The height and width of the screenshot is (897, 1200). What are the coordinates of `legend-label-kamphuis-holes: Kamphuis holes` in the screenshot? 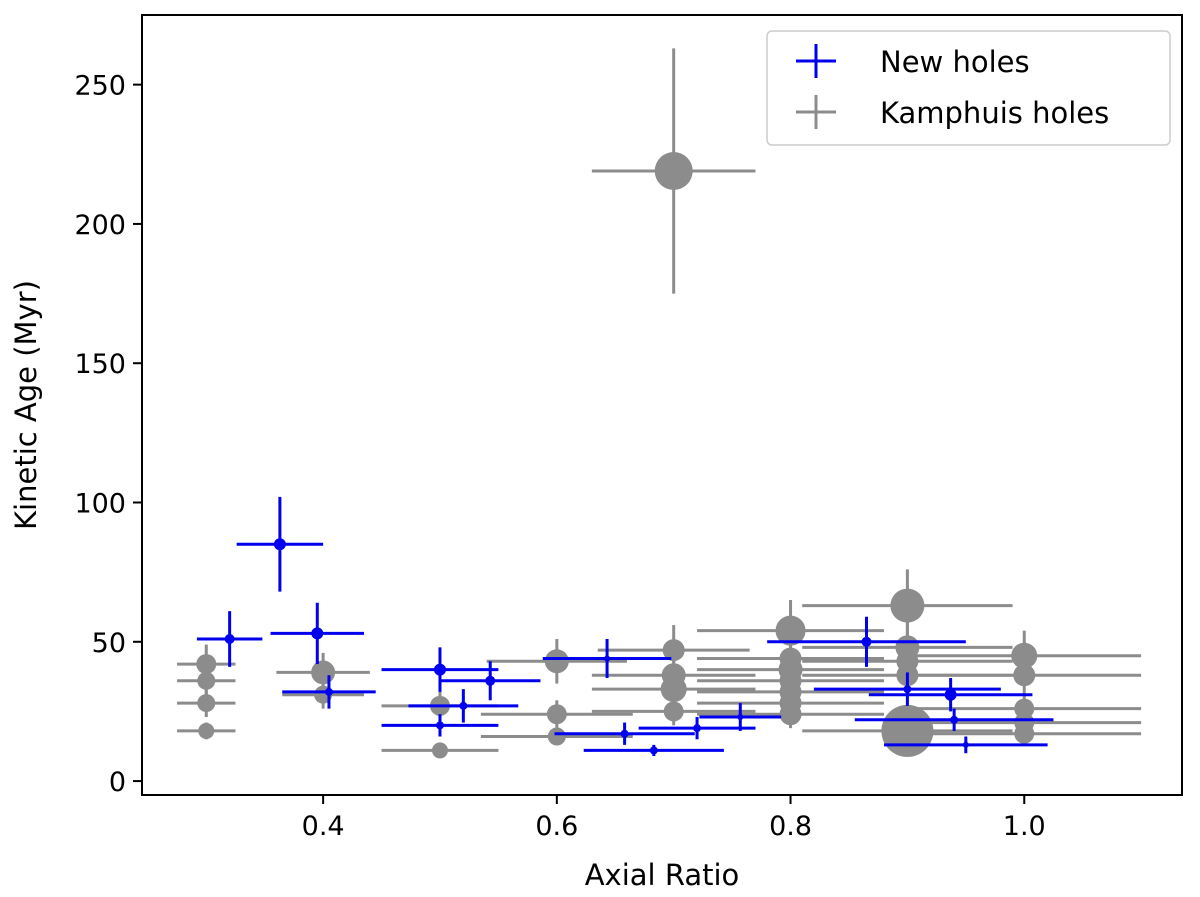 It's located at (994, 113).